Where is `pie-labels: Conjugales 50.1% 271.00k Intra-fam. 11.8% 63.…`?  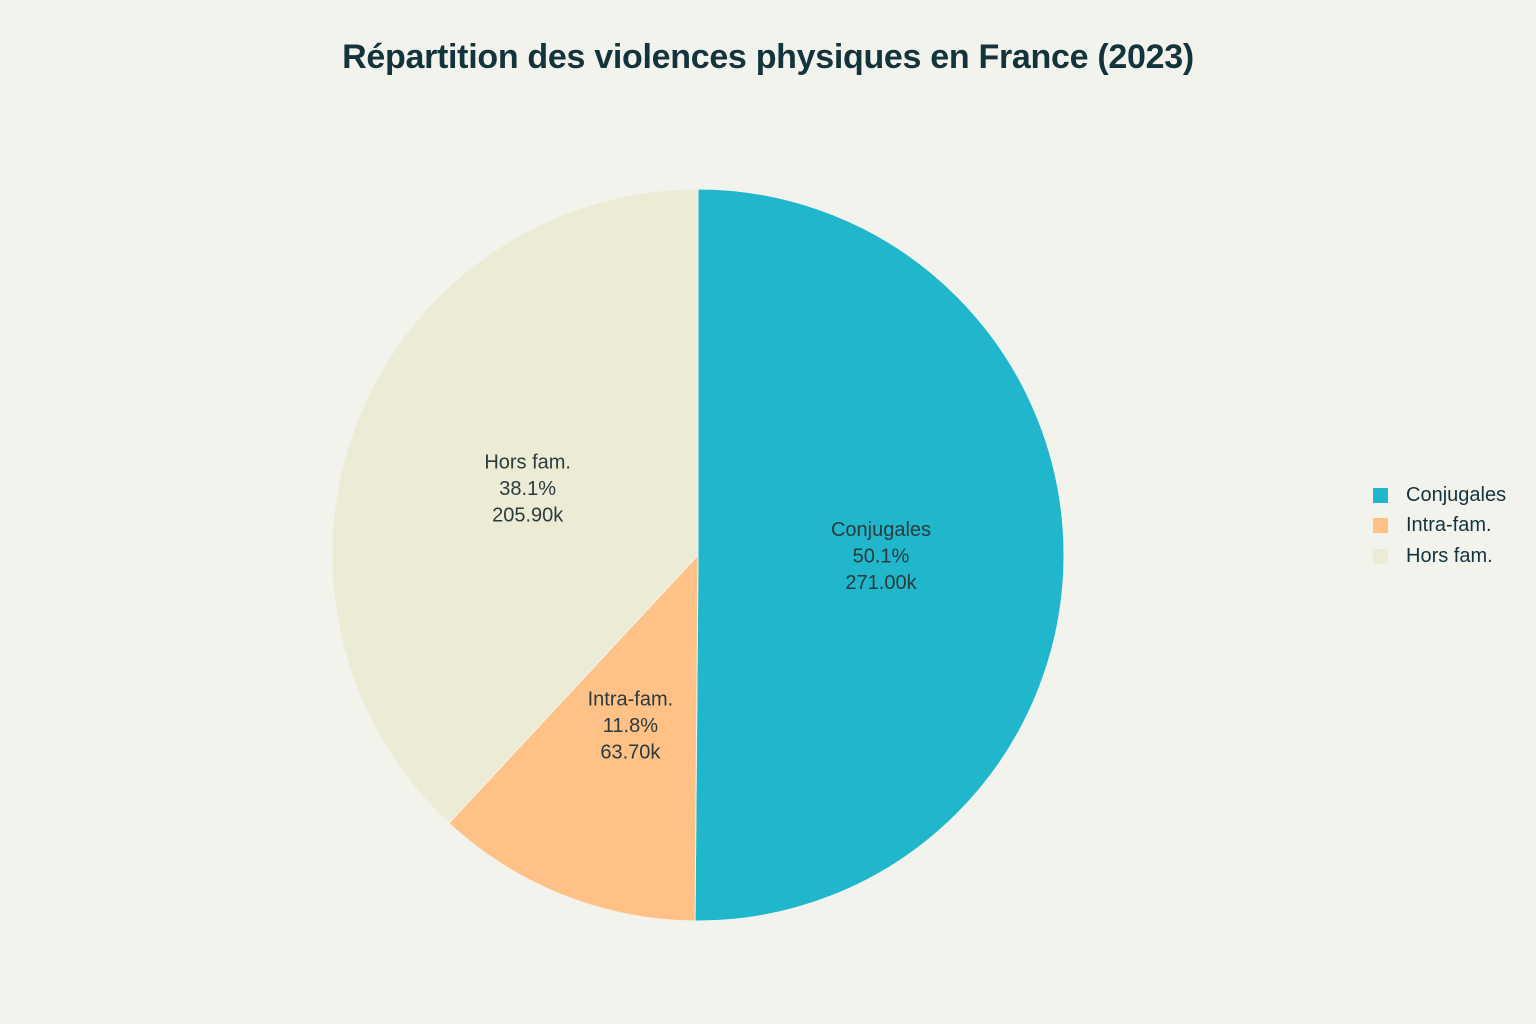 pie-labels: Conjugales 50.1% 271.00k Intra-fam. 11.8% 63.… is located at coordinates (707, 608).